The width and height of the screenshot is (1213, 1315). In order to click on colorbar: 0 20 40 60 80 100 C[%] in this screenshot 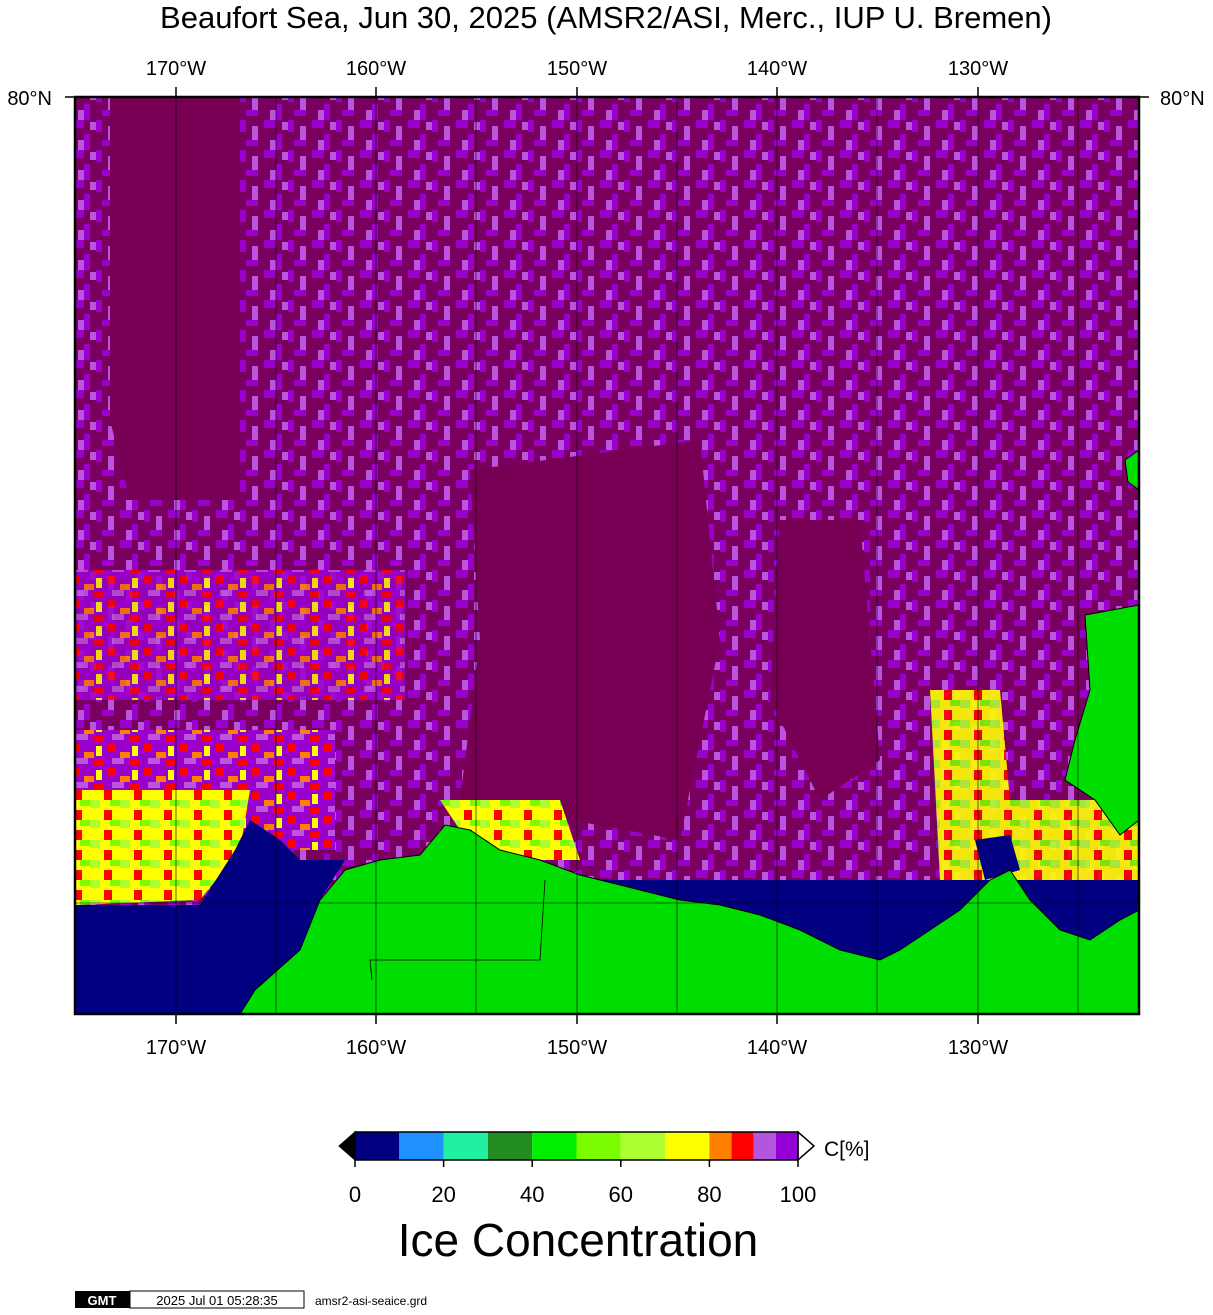, I will do `click(604, 1168)`.